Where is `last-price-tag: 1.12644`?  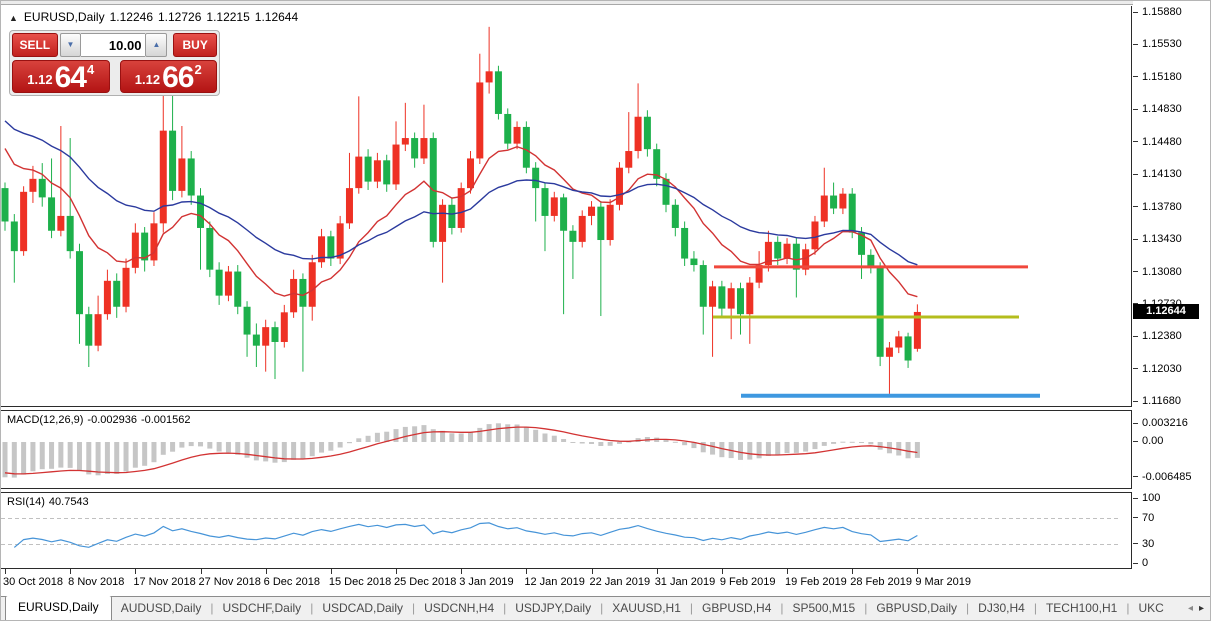
last-price-tag: 1.12644 is located at coordinates (1166, 312).